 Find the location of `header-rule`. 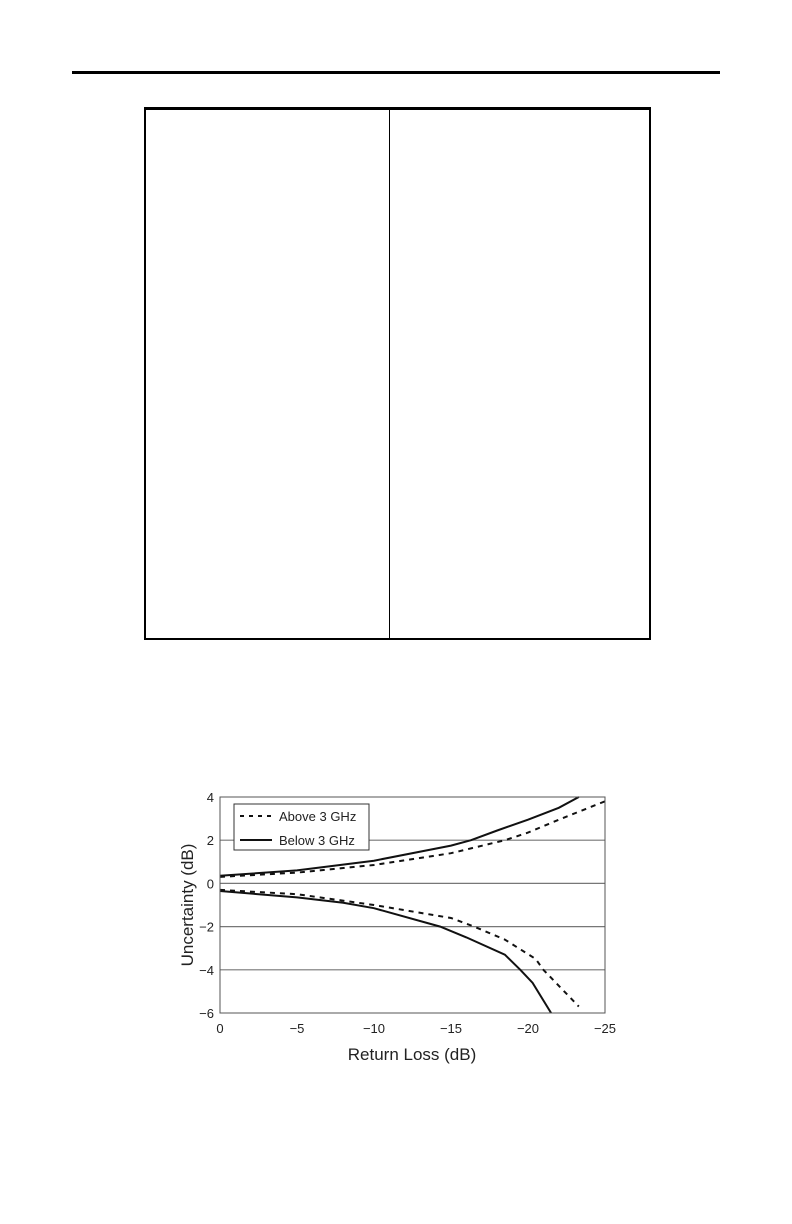

header-rule is located at coordinates (396, 72).